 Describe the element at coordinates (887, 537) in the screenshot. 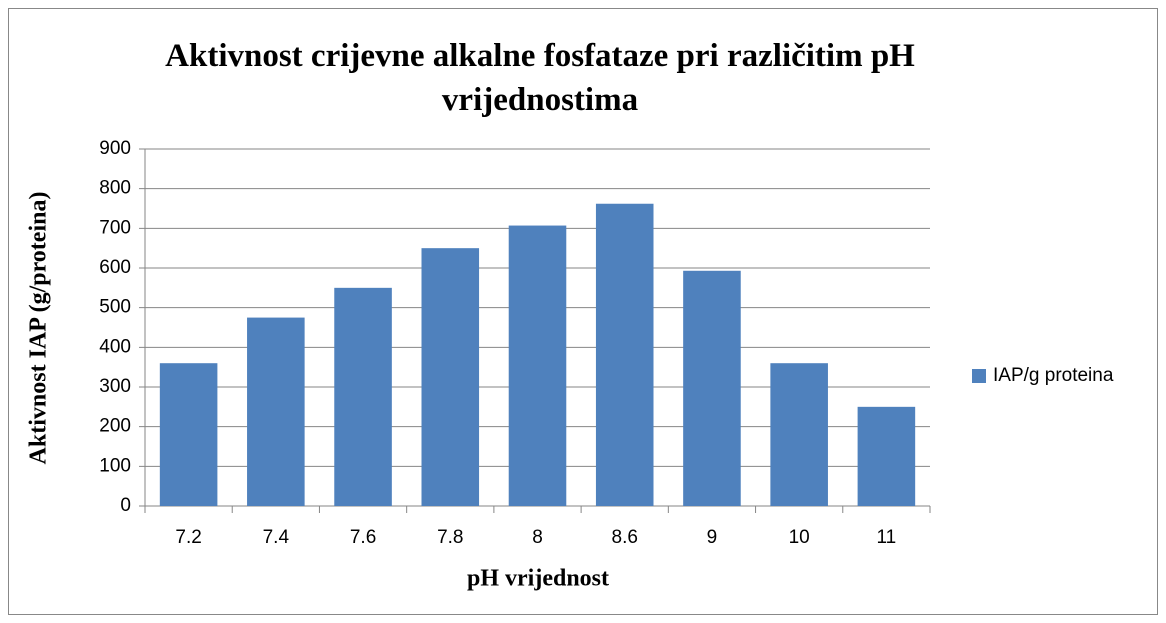

I see `x-tick-label: 11` at that location.